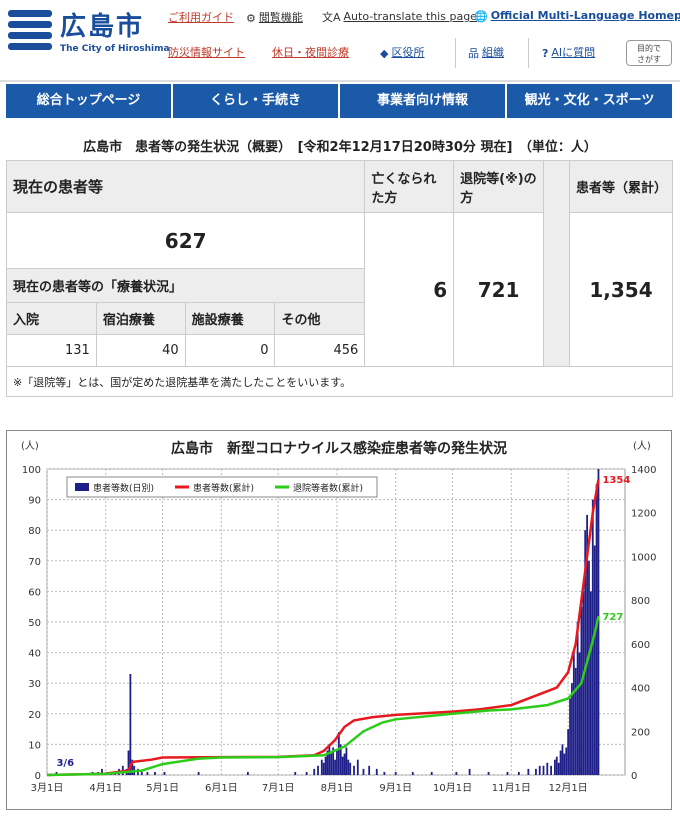  Describe the element at coordinates (402, 53) in the screenshot. I see `ward-office-link: ◆ 区役所` at that location.